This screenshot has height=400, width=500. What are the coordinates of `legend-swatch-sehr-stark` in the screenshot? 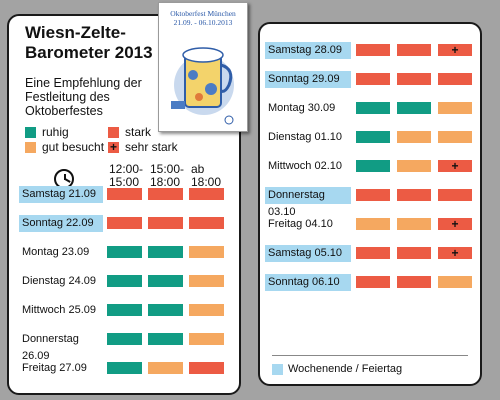 It's located at (113, 147).